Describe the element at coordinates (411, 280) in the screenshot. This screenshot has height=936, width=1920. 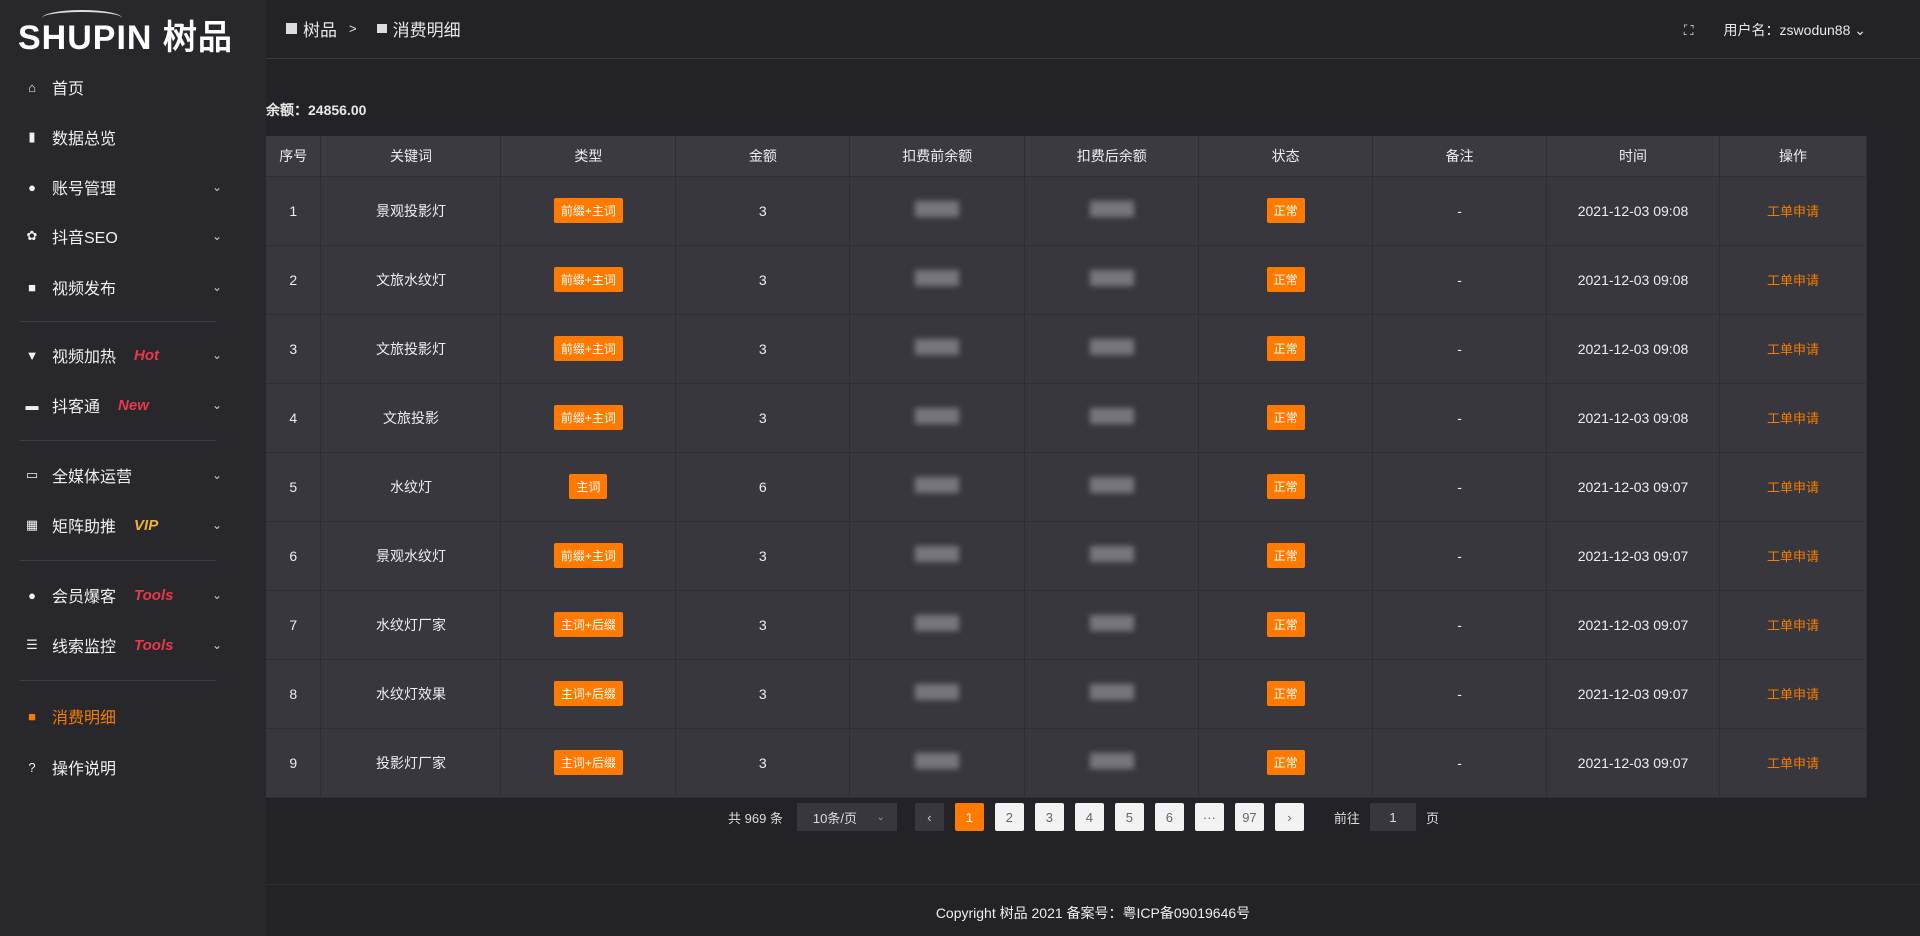
I see `keyword: 文旅水纹灯` at that location.